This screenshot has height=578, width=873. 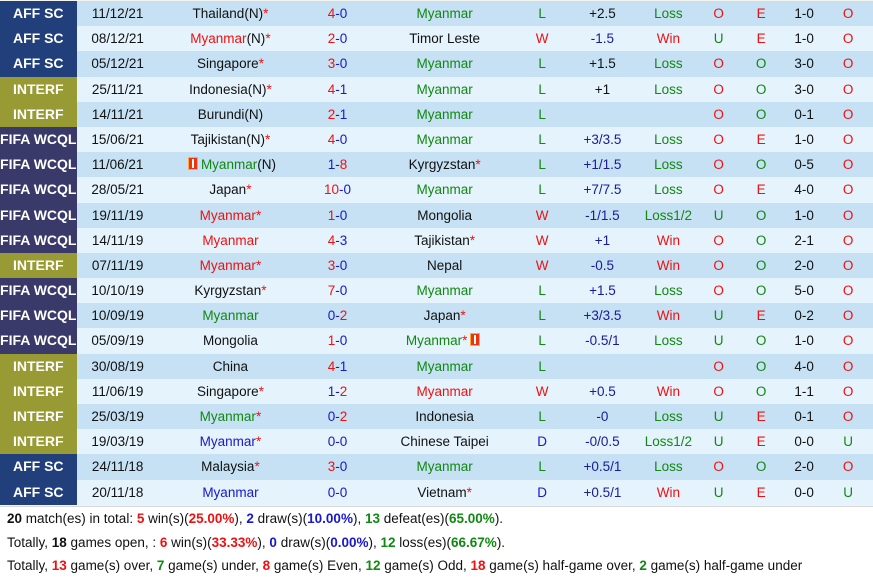 I want to click on away-team-name: Japan, so click(x=442, y=316).